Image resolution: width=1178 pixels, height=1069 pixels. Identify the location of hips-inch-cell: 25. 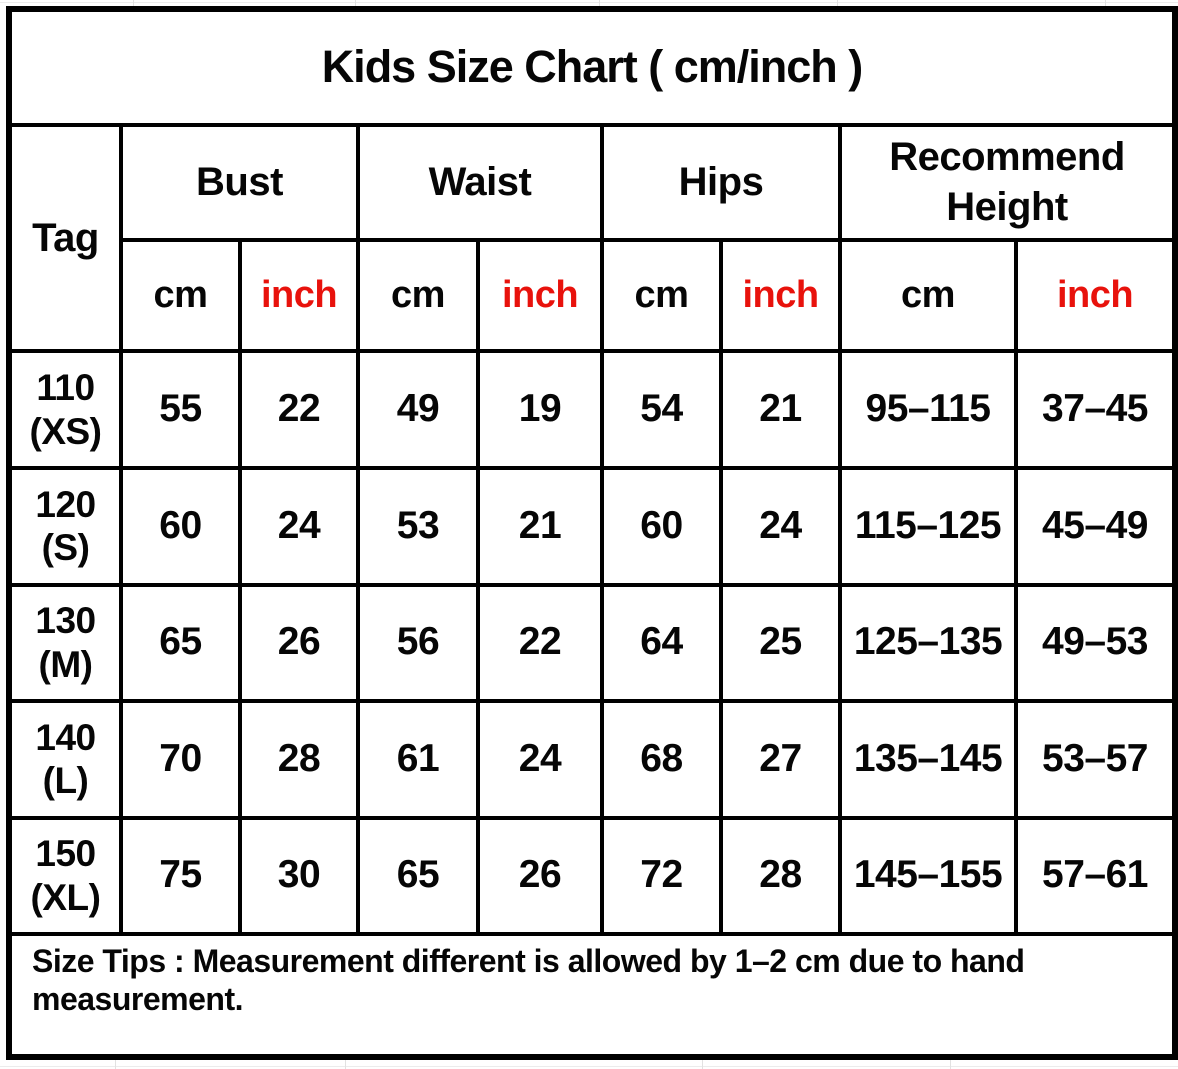
(780, 643).